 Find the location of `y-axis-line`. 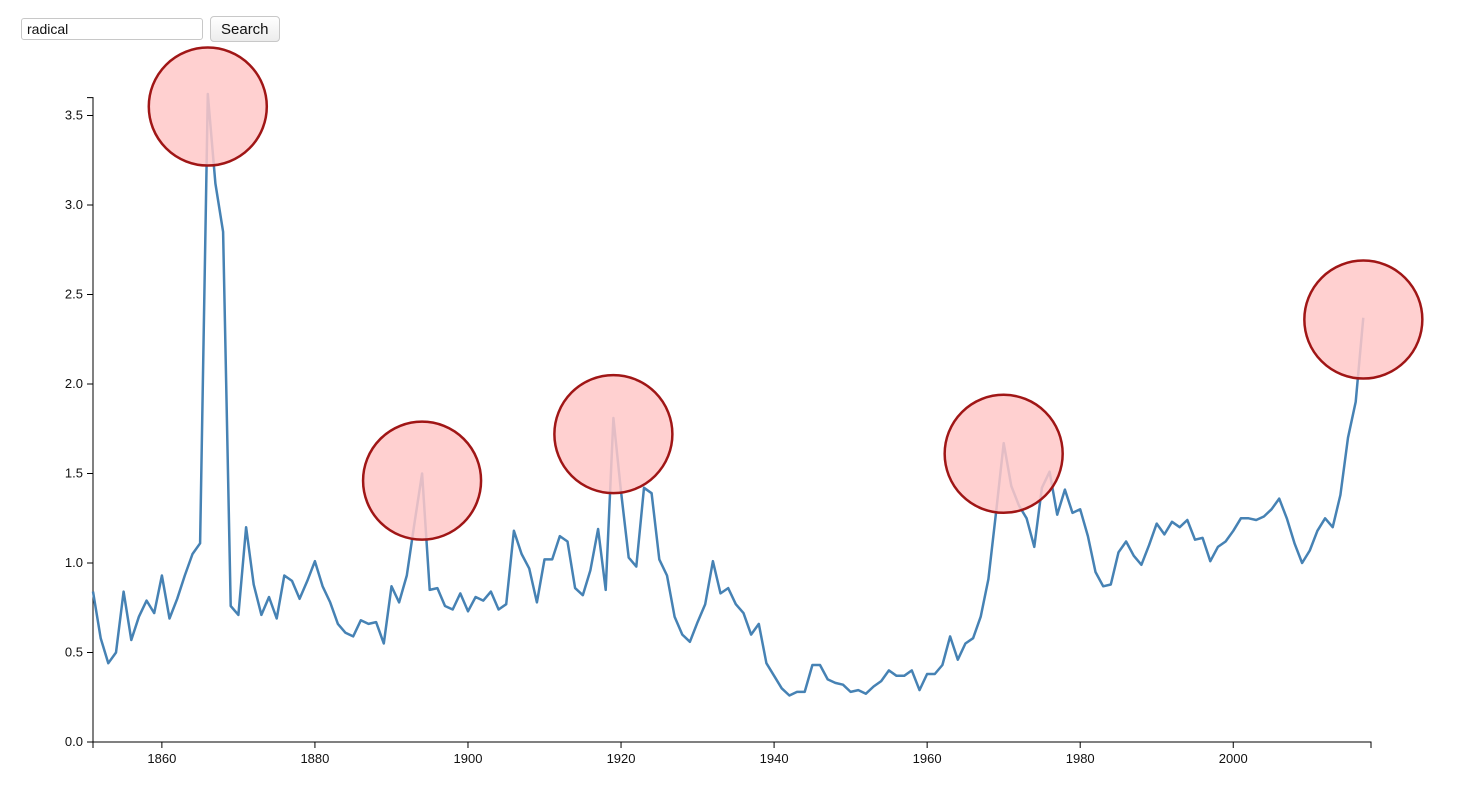

y-axis-line is located at coordinates (90, 420).